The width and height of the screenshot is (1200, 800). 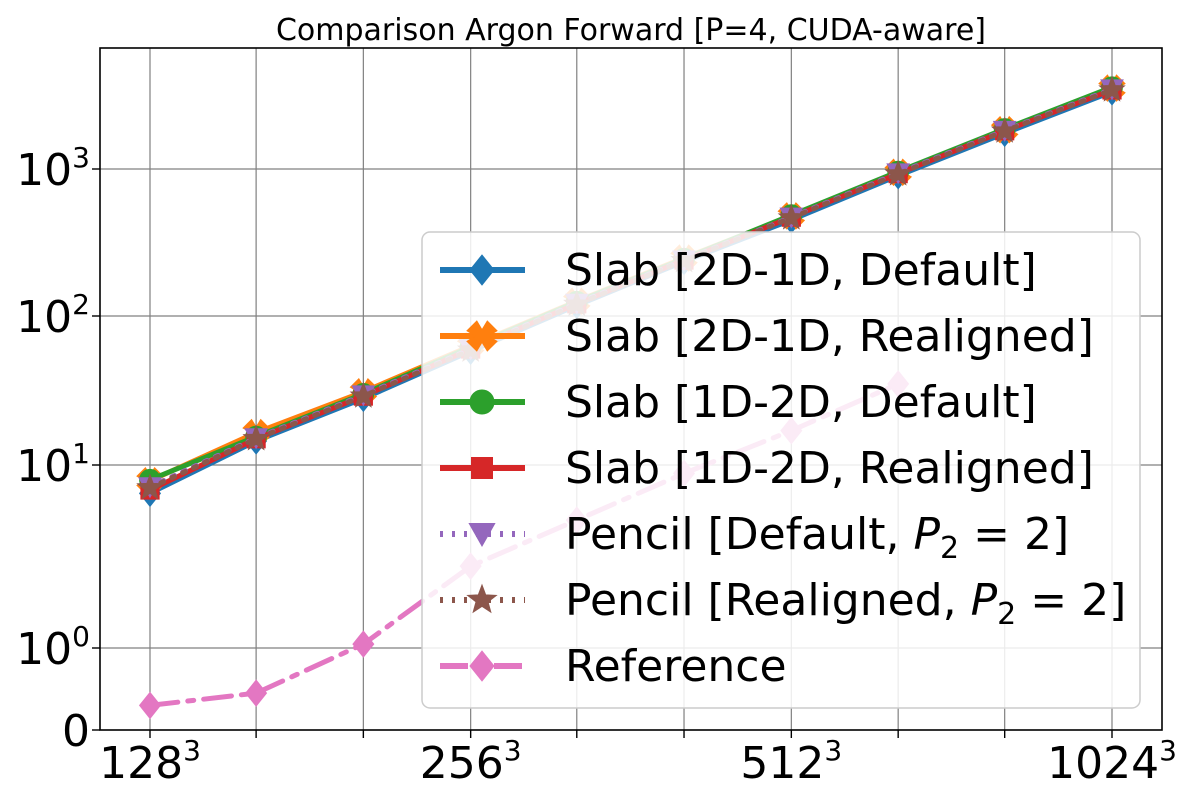 I want to click on legend-item: Slab [2D-1D, Realigned], so click(x=767, y=336).